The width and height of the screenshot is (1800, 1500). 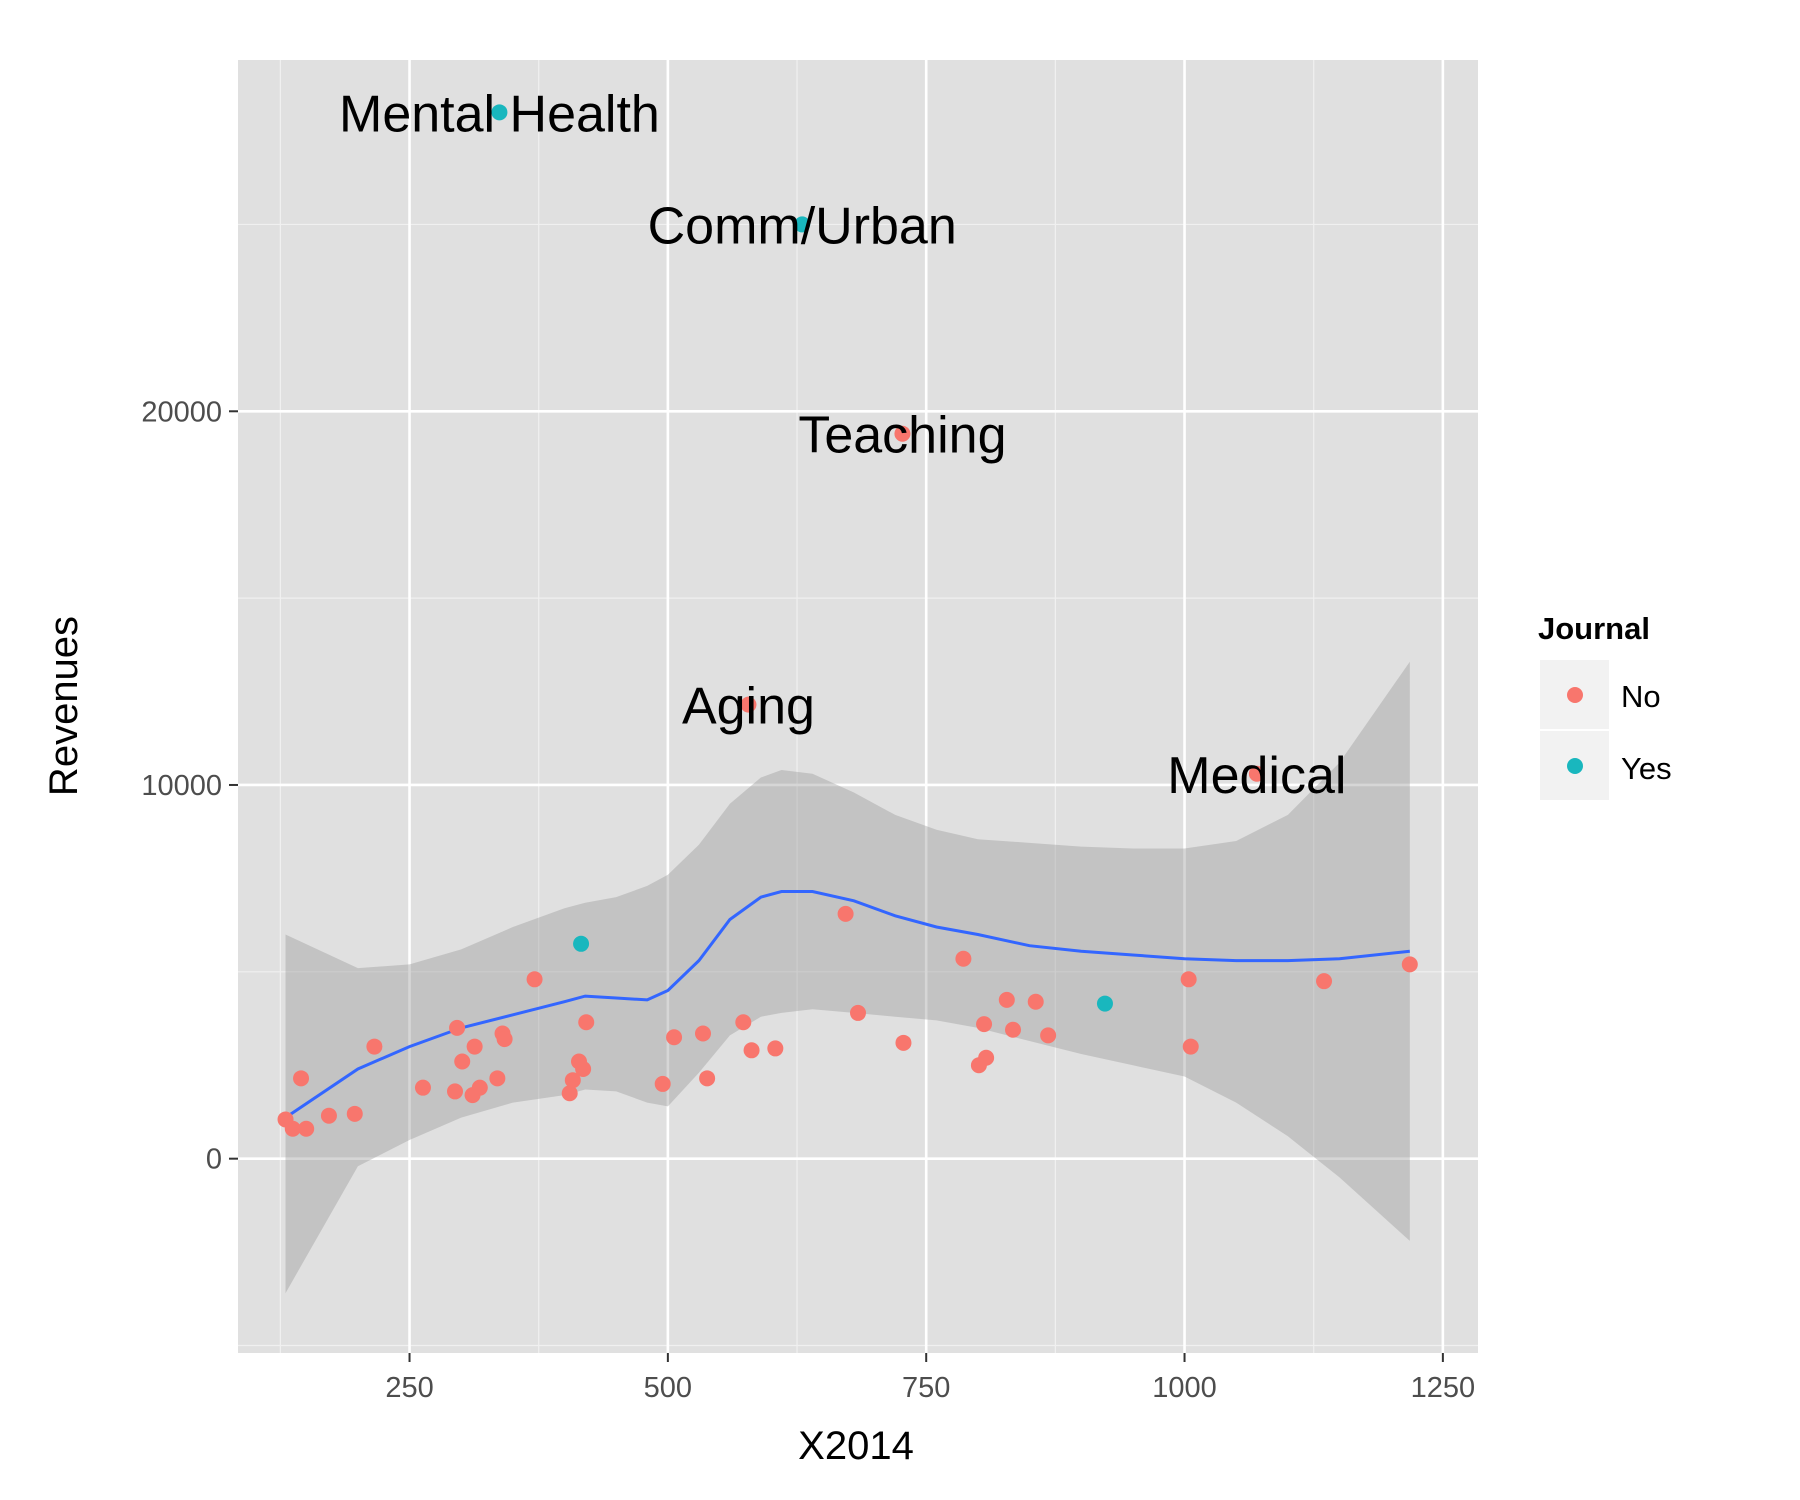 I want to click on x-tick-label: 1000, so click(x=1184, y=1388).